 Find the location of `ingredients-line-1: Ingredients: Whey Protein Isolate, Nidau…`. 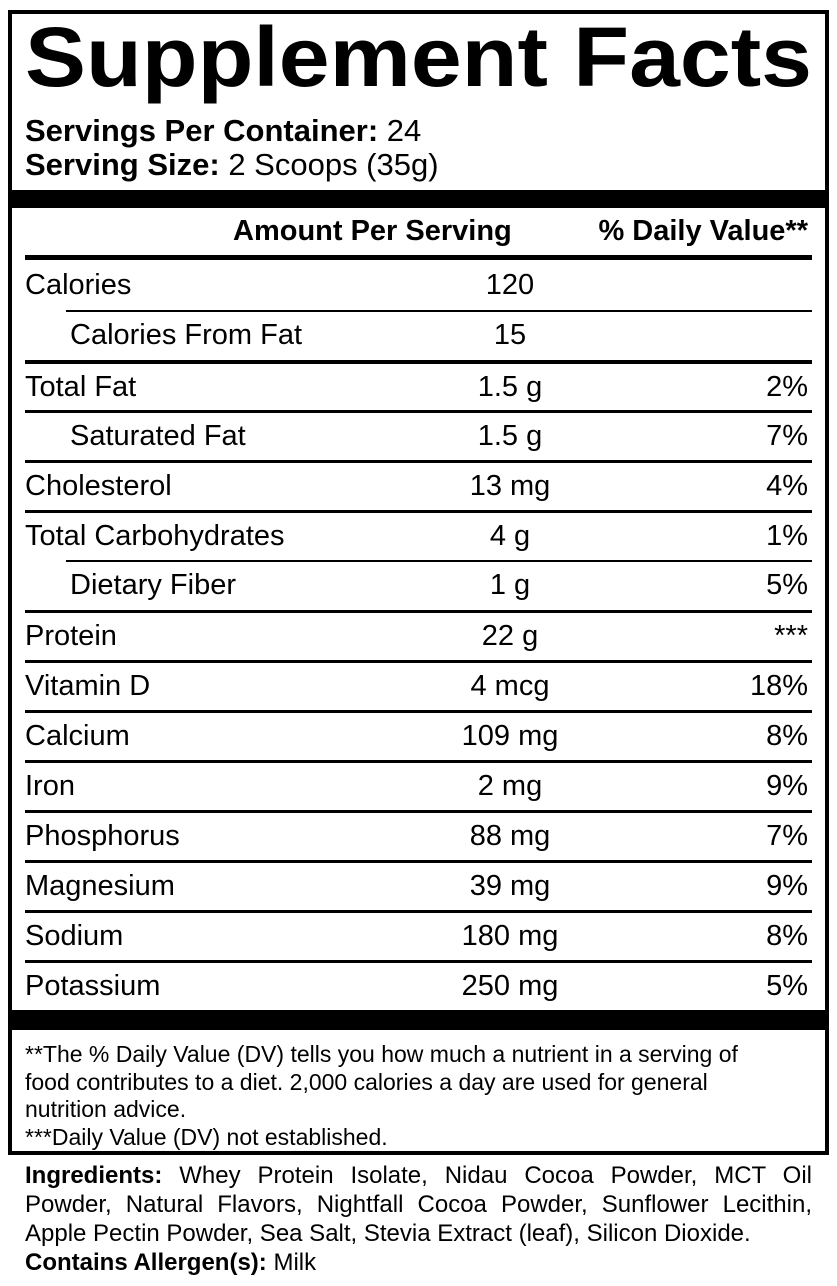

ingredients-line-1: Ingredients: Whey Protein Isolate, Nidau… is located at coordinates (418, 1175).